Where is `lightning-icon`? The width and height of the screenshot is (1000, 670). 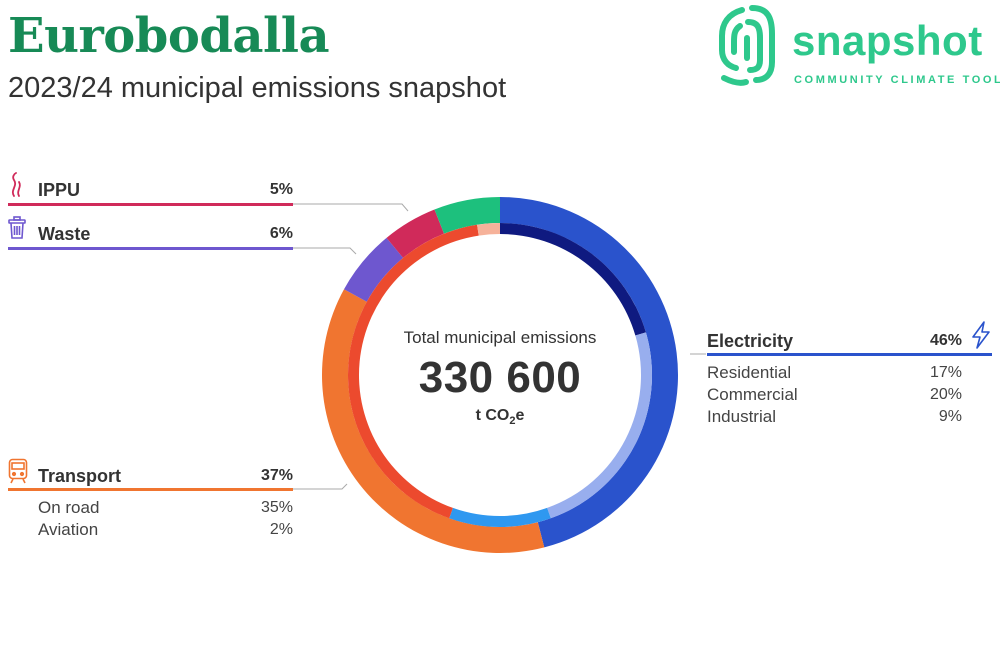 lightning-icon is located at coordinates (981, 335).